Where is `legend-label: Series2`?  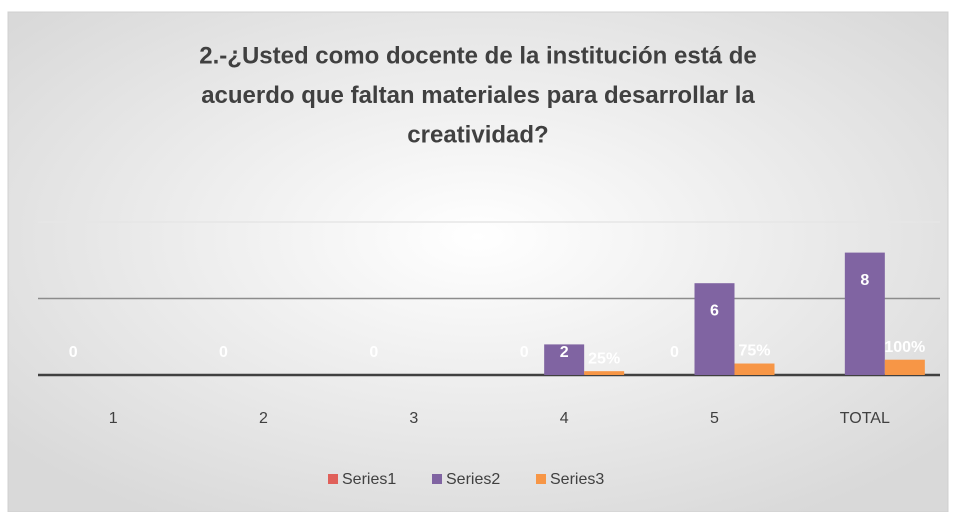
legend-label: Series2 is located at coordinates (473, 479).